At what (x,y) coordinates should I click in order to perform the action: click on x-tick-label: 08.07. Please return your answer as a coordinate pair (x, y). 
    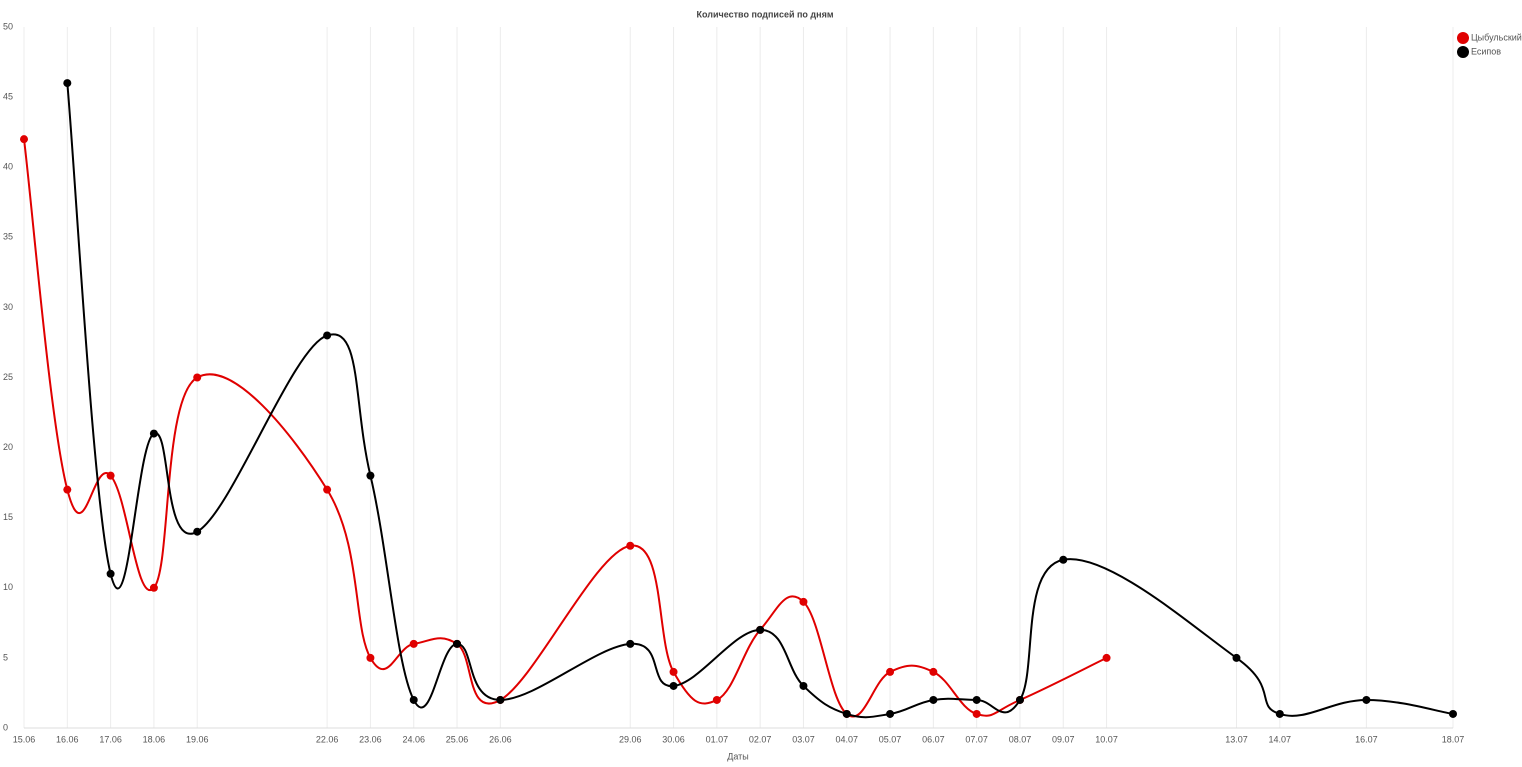
    Looking at the image, I should click on (1020, 739).